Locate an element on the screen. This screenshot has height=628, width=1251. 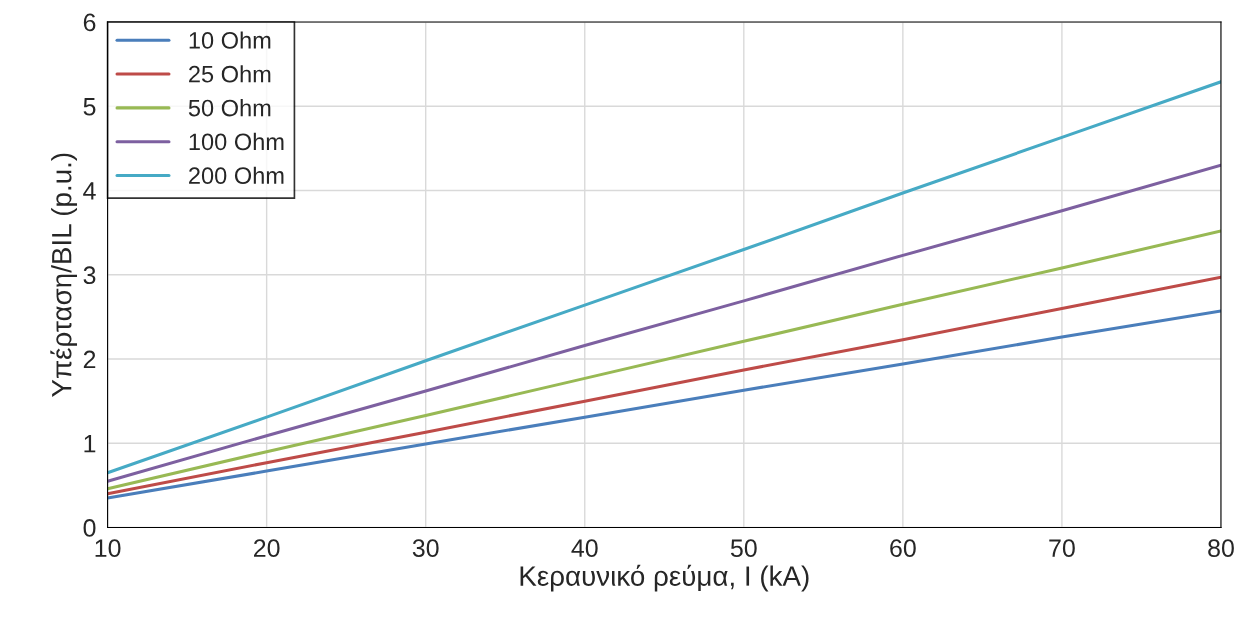
x-tick-label: 50 is located at coordinates (743, 548).